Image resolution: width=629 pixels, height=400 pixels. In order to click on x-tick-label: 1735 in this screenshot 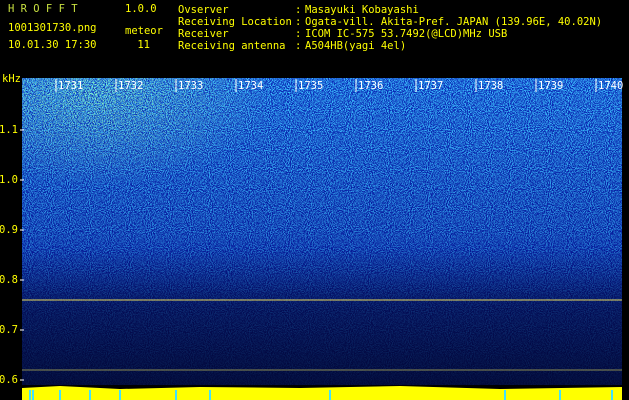, I will do `click(310, 86)`.